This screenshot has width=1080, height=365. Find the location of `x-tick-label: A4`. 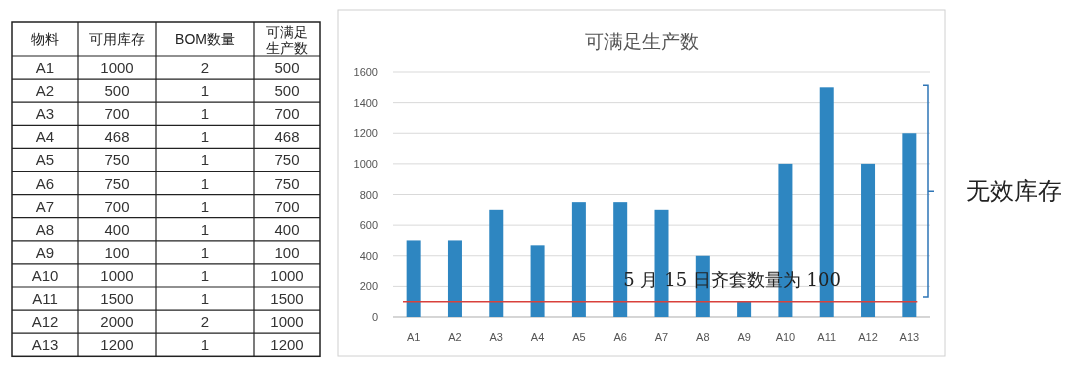

x-tick-label: A4 is located at coordinates (537, 337).